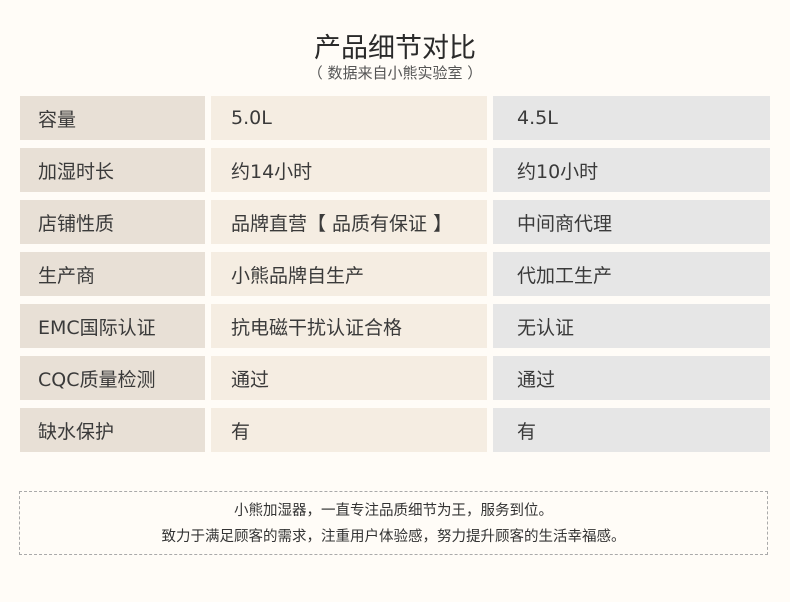  What do you see at coordinates (349, 326) in the screenshot?
I see `ours-value: 抗电磁干扰认证合格` at bounding box center [349, 326].